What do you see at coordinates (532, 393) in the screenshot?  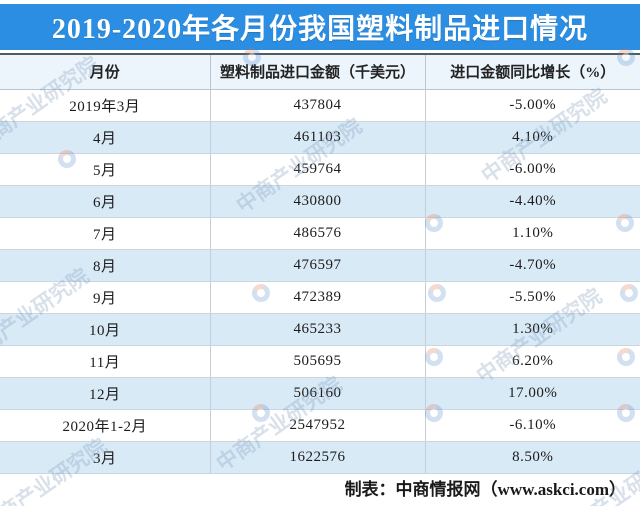 I see `table-cell: 17.00%` at bounding box center [532, 393].